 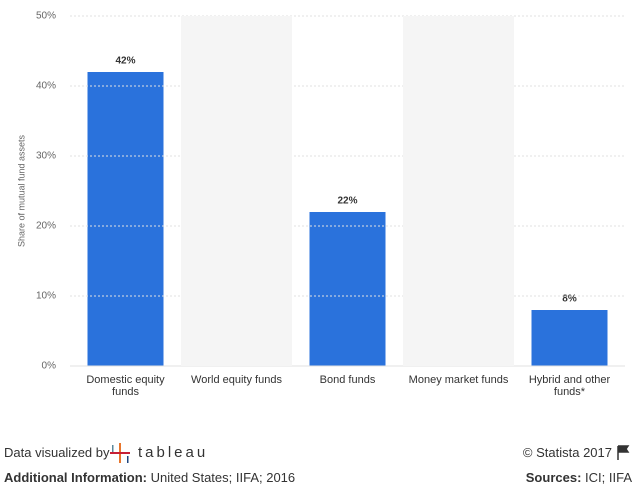 I want to click on x-tick-label: World equity funds, so click(x=236, y=380).